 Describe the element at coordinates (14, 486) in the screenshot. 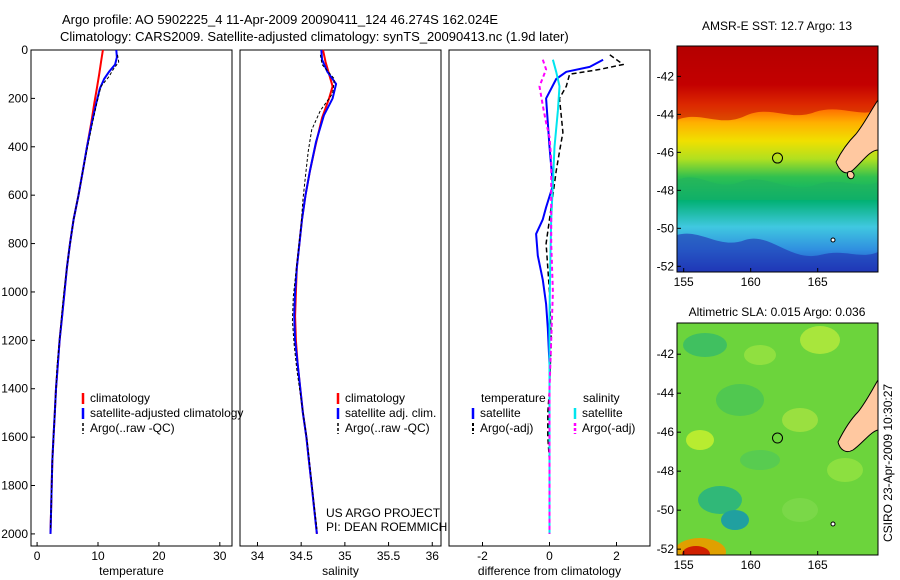

I see `panel1-ytick-label: 1800` at that location.